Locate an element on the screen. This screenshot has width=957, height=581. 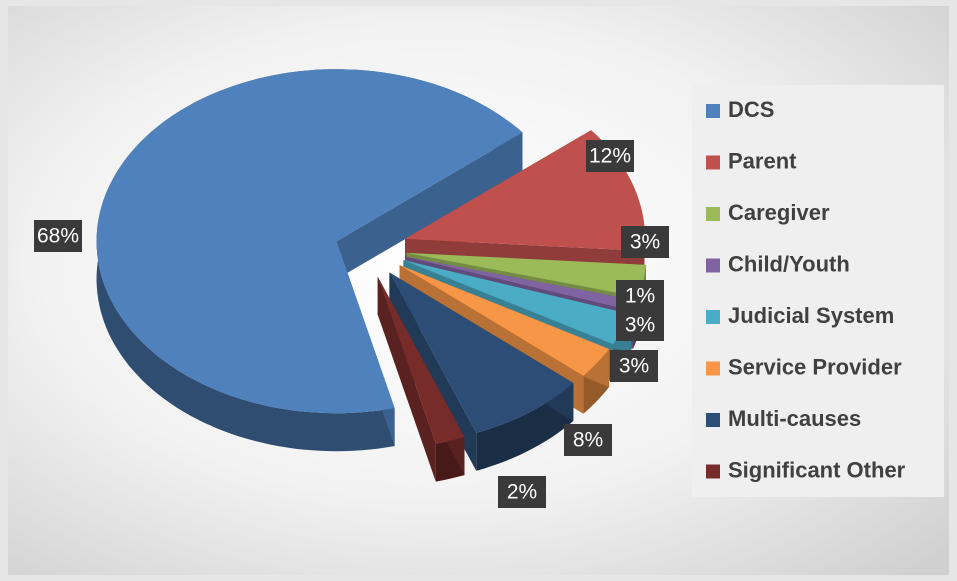
legend-label: Service Provider is located at coordinates (815, 366).